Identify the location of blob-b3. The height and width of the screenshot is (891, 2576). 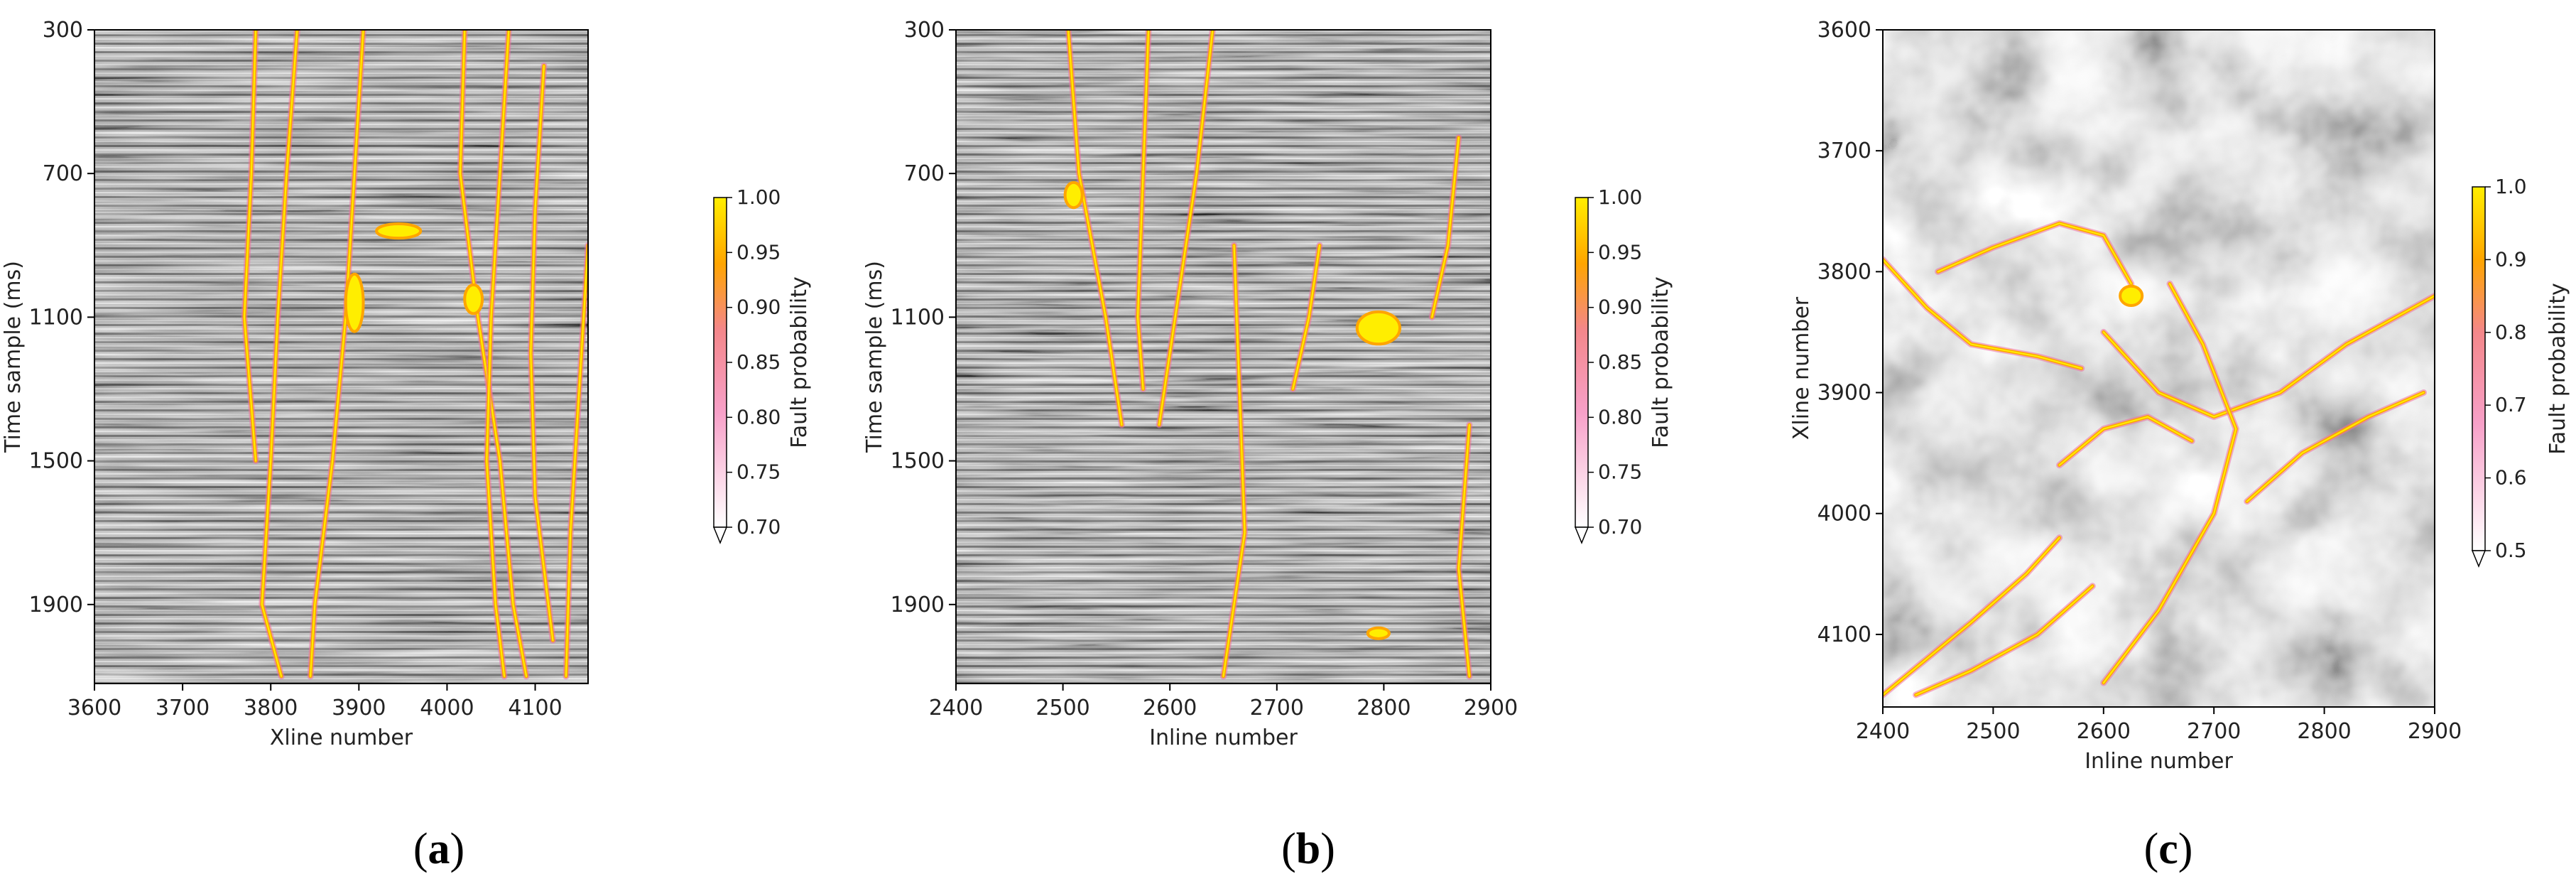
(1378, 633).